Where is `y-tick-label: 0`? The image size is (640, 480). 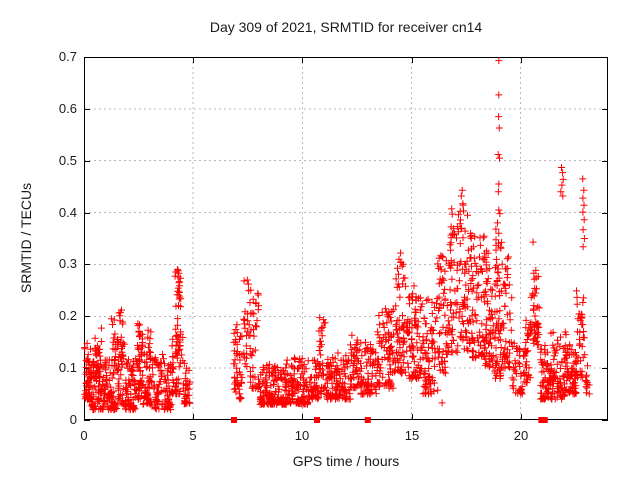 y-tick-label: 0 is located at coordinates (73, 419).